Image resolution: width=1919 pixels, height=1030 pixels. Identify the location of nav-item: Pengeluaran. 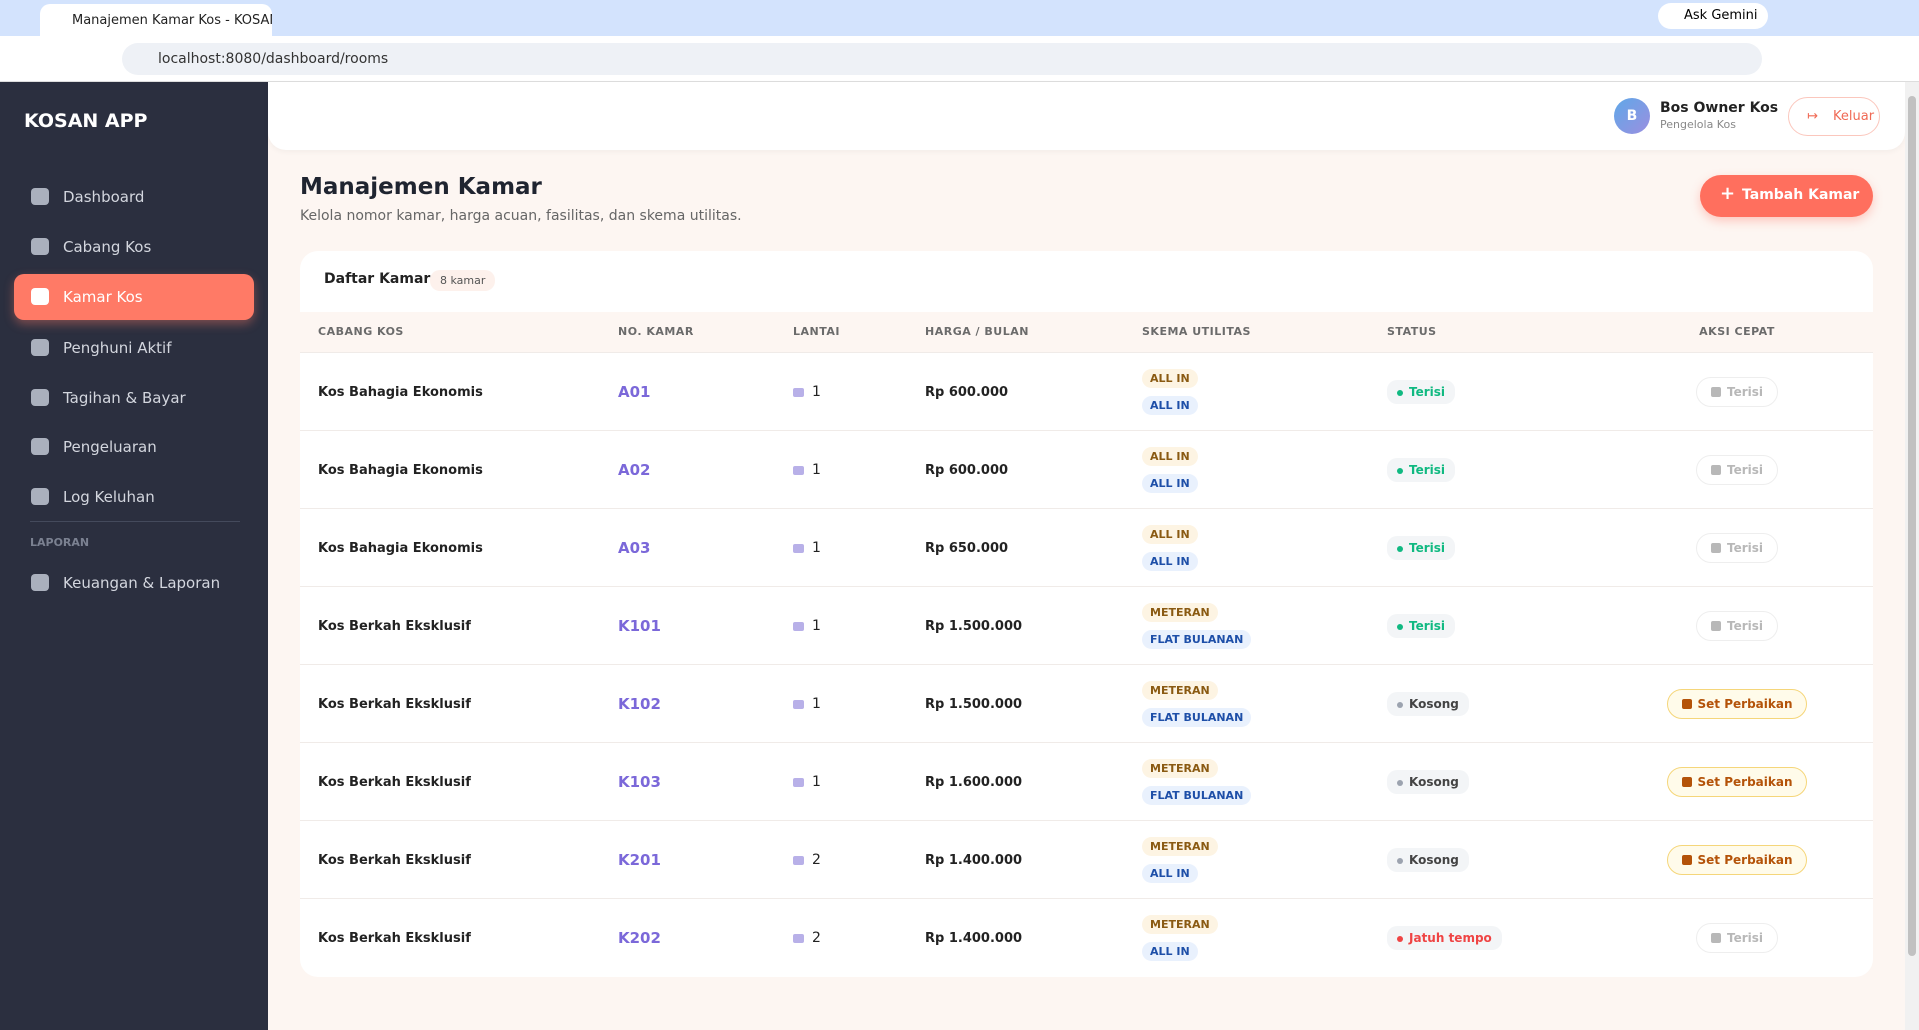
(134, 447).